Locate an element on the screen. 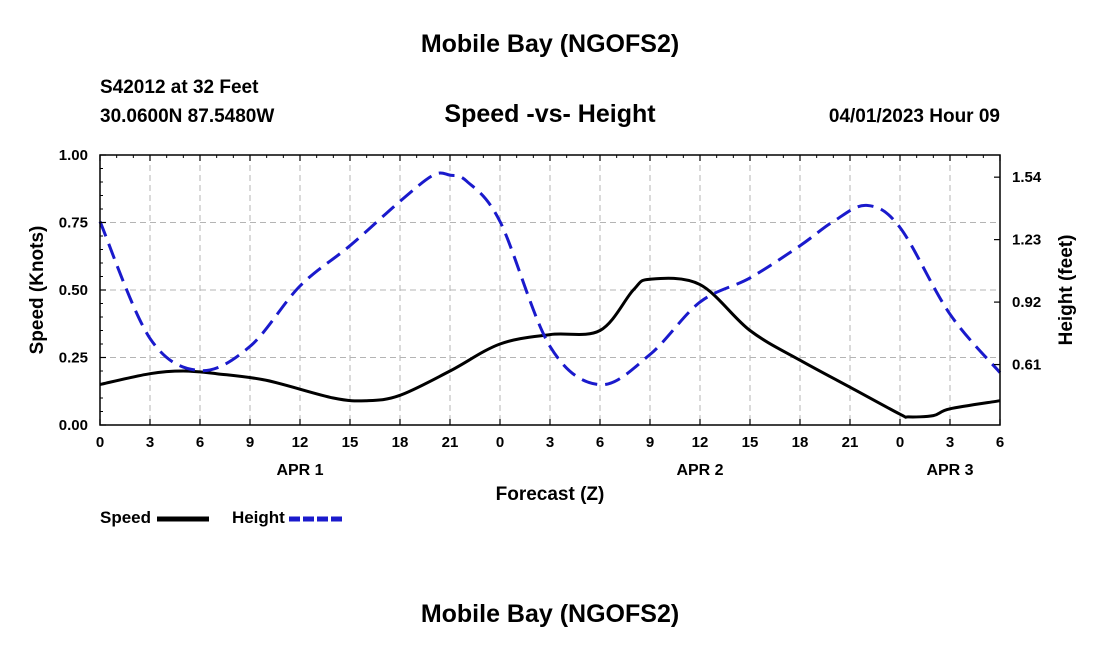 The image size is (1100, 650). x-axis-label: Forecast (Z) is located at coordinates (550, 494).